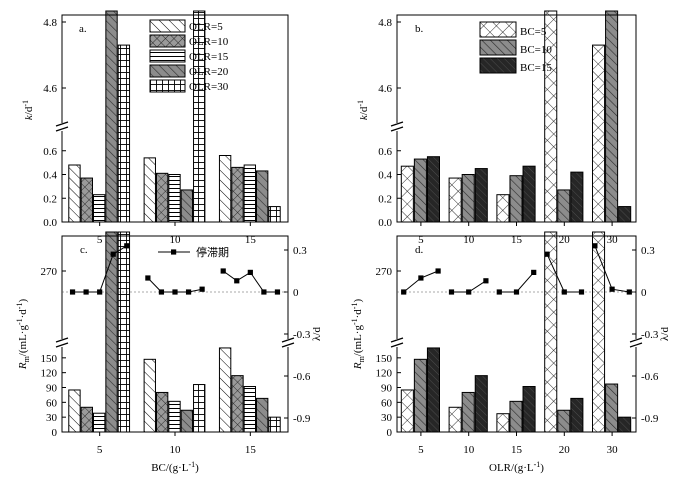 This screenshot has height=490, width=684. Describe the element at coordinates (384, 272) in the screenshot. I see `y-tick-label: 270` at that location.